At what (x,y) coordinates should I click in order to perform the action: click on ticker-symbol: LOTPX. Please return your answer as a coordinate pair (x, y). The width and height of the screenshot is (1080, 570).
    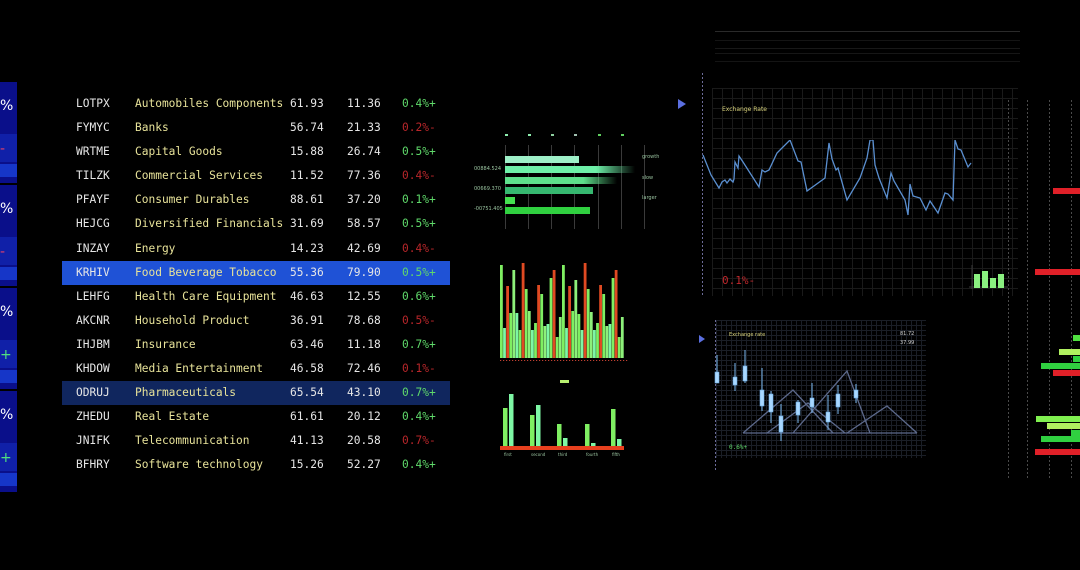
    Looking at the image, I should click on (93, 103).